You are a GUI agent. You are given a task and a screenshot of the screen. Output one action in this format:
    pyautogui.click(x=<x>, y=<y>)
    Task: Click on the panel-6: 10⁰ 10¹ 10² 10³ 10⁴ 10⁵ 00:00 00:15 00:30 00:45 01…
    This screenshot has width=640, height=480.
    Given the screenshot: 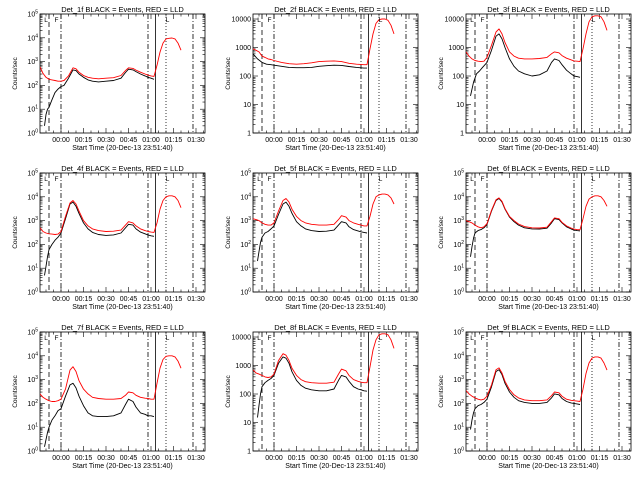 What is the action you would take?
    pyautogui.click(x=535, y=237)
    